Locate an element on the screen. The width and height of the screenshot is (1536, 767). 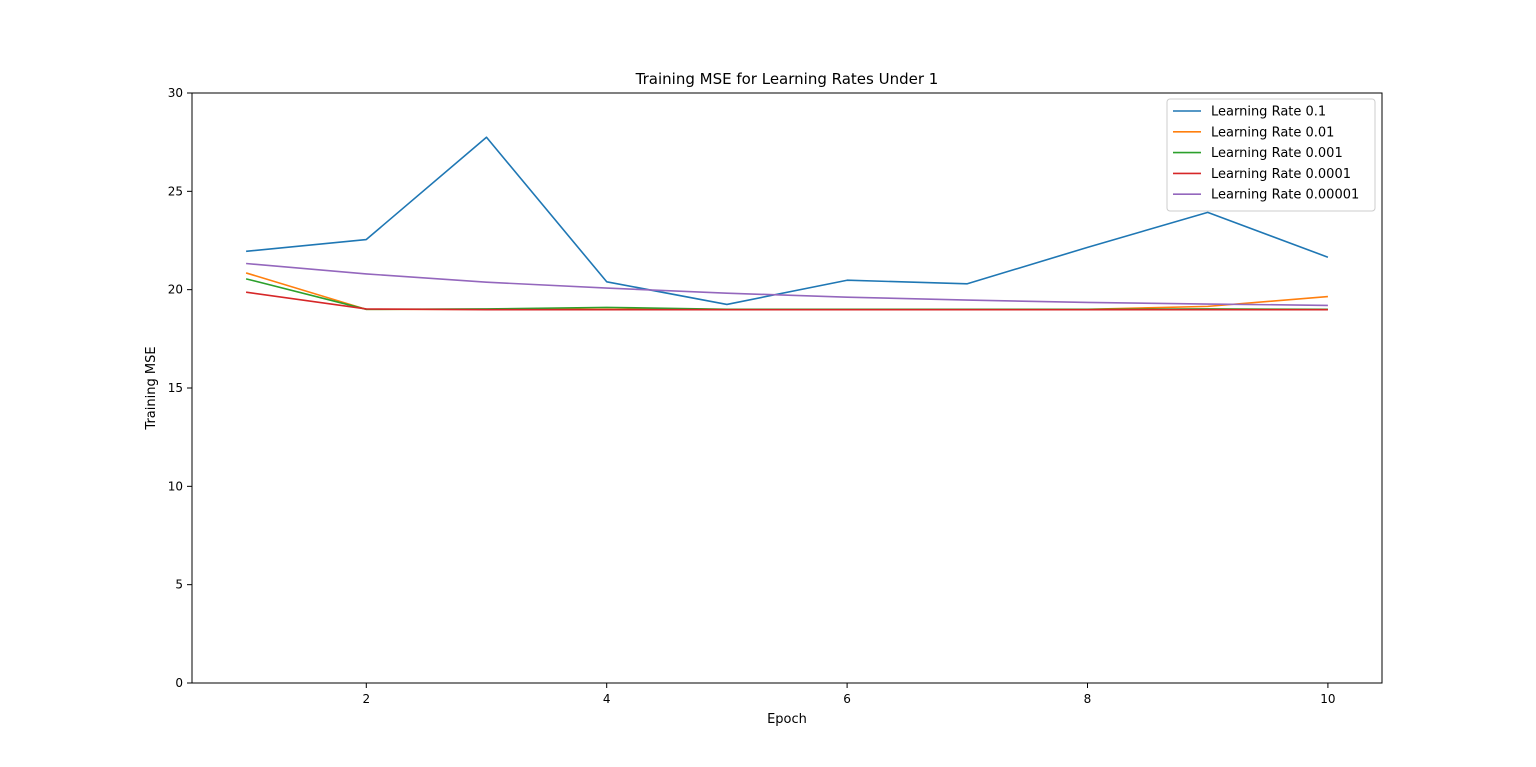
x-tick-label: 6 is located at coordinates (847, 699).